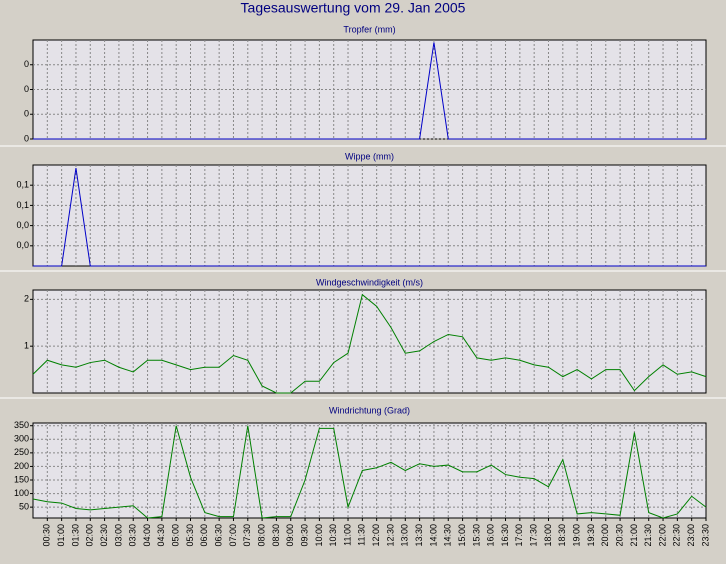 The width and height of the screenshot is (726, 564). Describe the element at coordinates (21, 439) in the screenshot. I see `y-tick-label: 300` at that location.